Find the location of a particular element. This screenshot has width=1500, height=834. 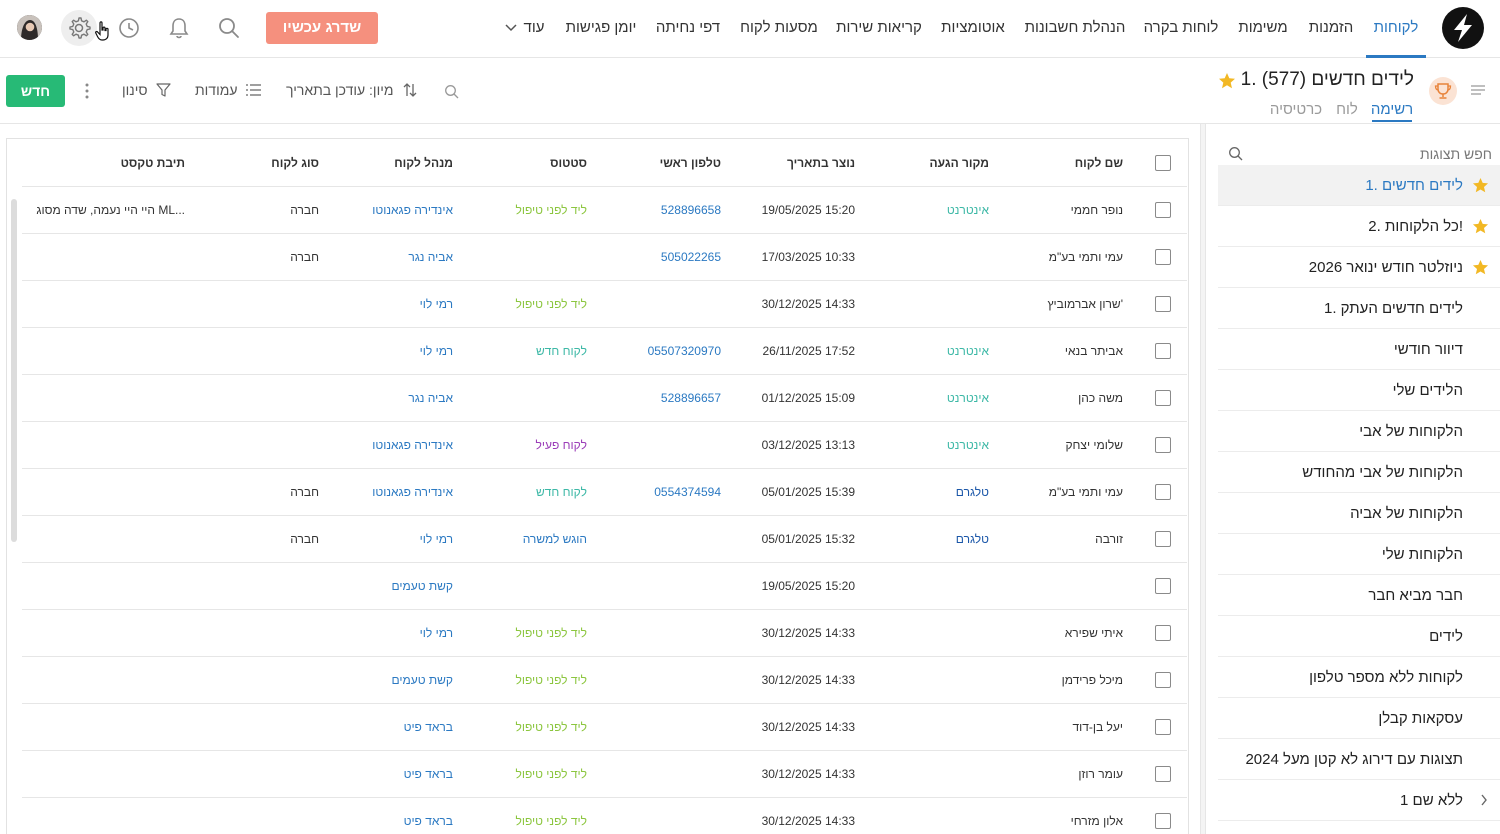

menu-icon is located at coordinates (1478, 90).